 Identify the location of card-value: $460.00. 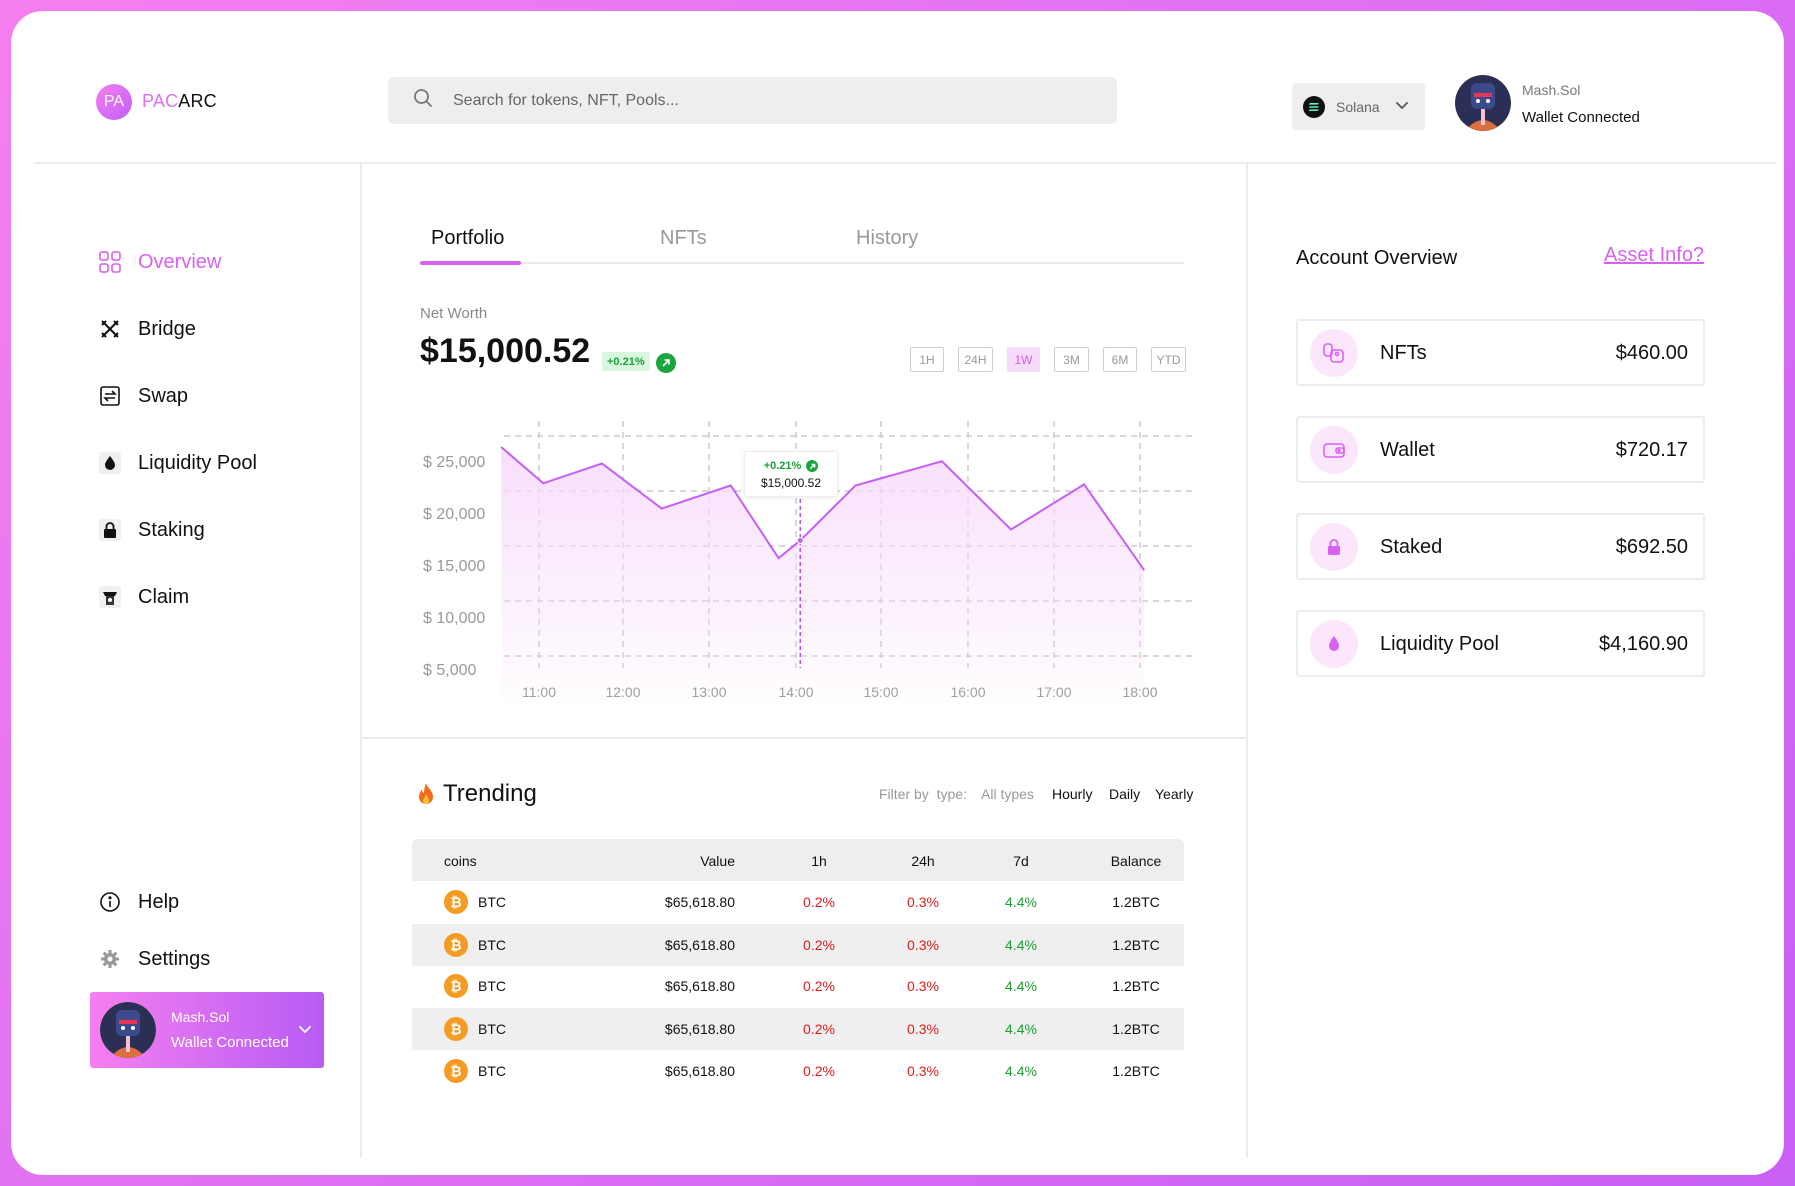
(1651, 353).